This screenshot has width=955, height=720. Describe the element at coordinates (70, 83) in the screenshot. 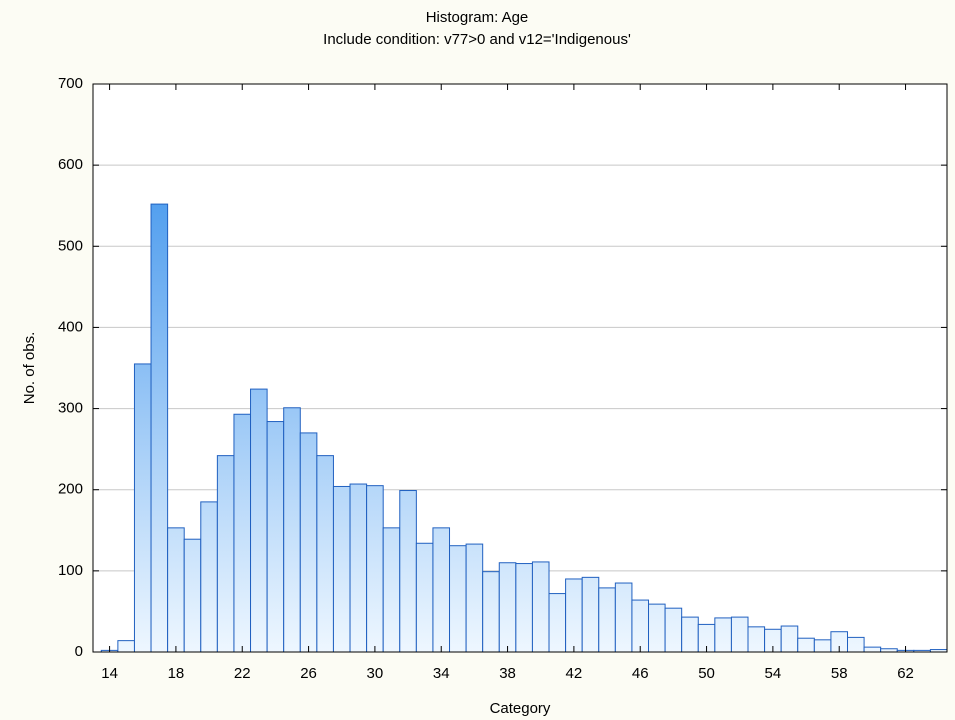

I see `y-tick-label: 700` at that location.